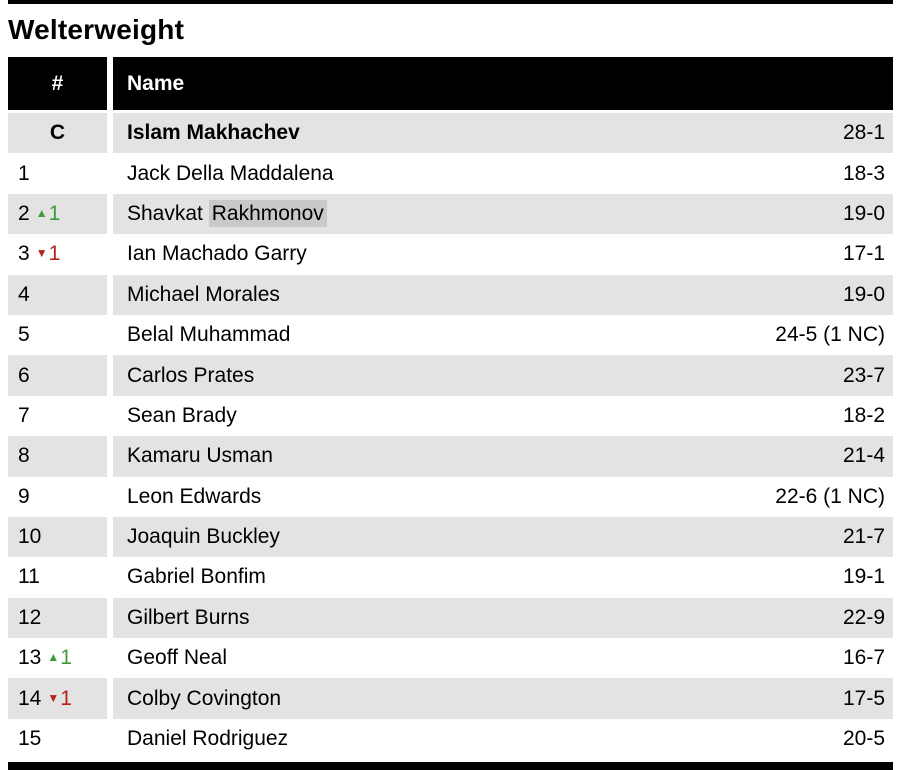 The width and height of the screenshot is (900, 770). Describe the element at coordinates (863, 698) in the screenshot. I see `fighter-record: 17-5` at that location.